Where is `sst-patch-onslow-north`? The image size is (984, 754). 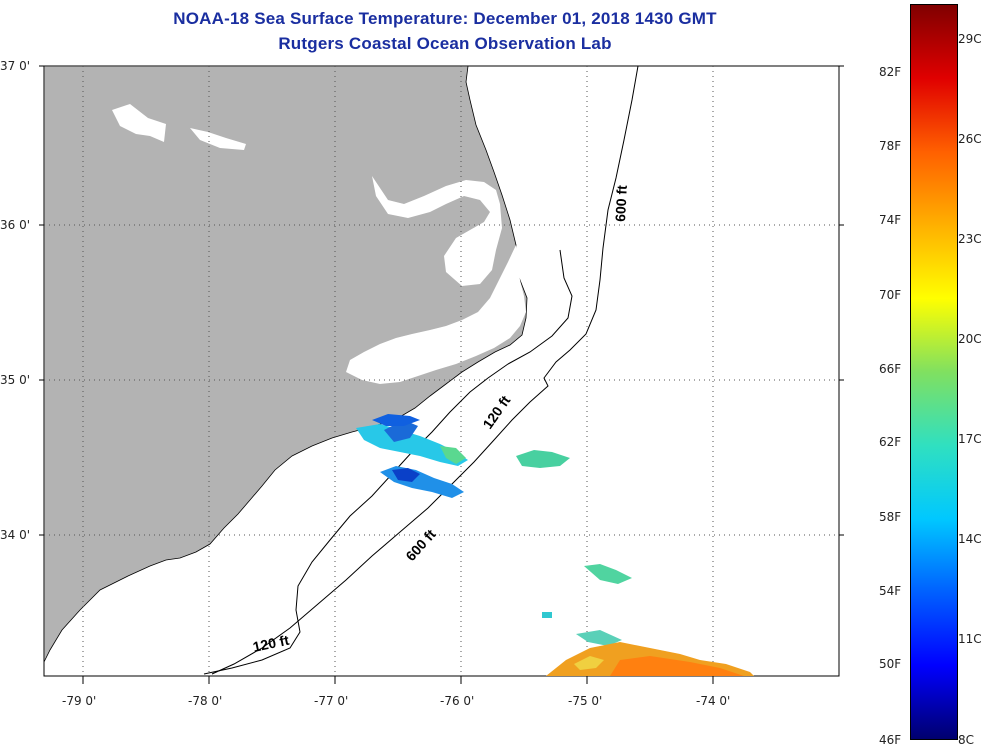
sst-patch-onslow-north is located at coordinates (412, 445).